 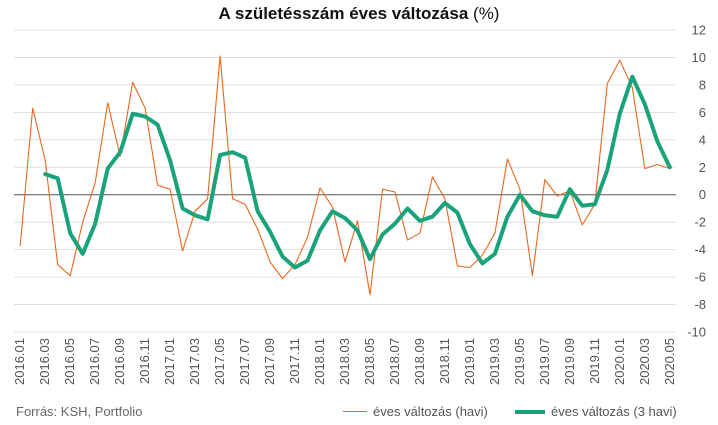 I want to click on x-tick-label: 2016.03, so click(x=44, y=361).